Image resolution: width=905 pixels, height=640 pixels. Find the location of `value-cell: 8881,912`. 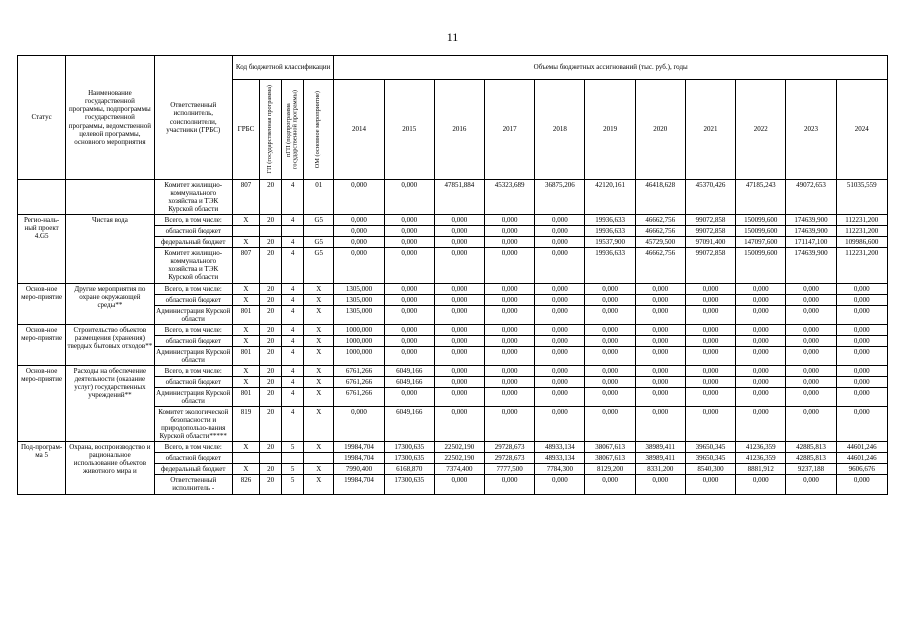

value-cell: 8881,912 is located at coordinates (761, 469).